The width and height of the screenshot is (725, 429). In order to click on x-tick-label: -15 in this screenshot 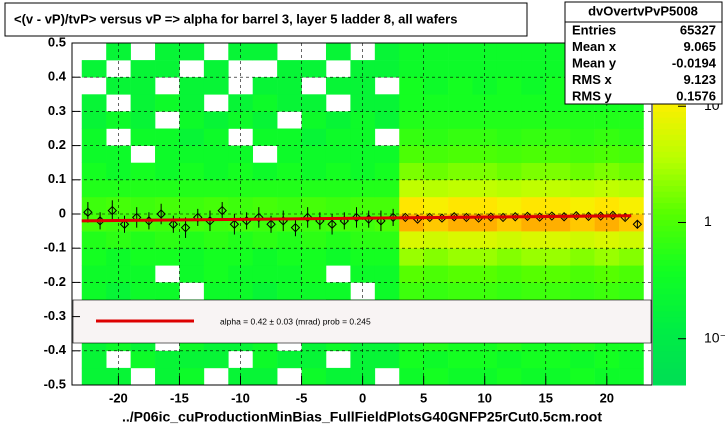, I will do `click(179, 397)`.